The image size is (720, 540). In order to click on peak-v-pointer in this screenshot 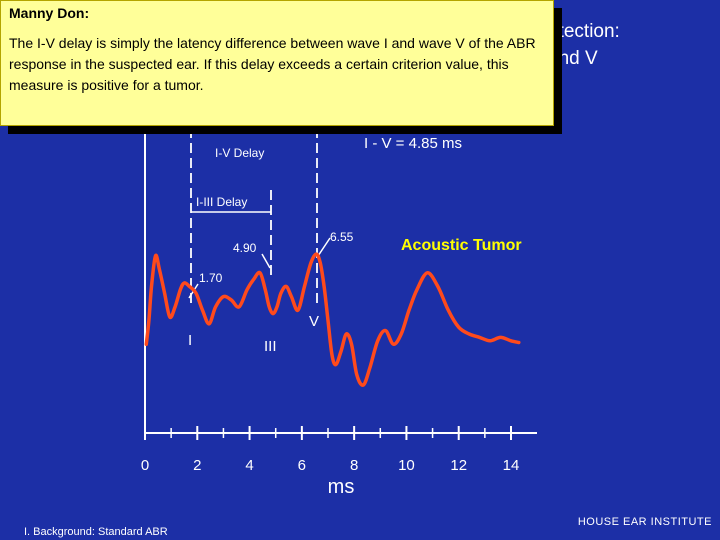, I will do `click(324, 247)`.